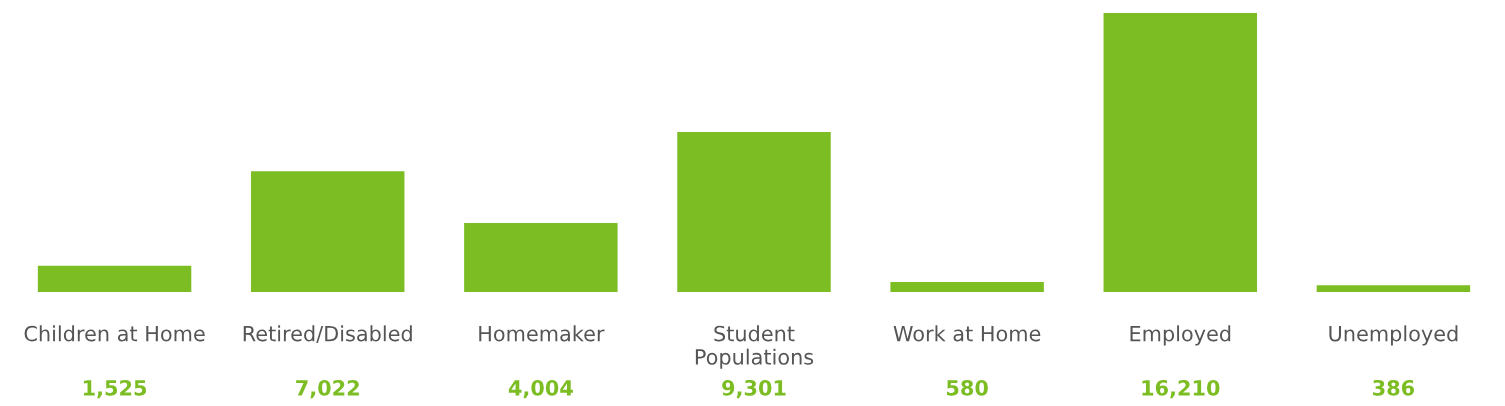  I want to click on data-label: 9,301, so click(754, 389).